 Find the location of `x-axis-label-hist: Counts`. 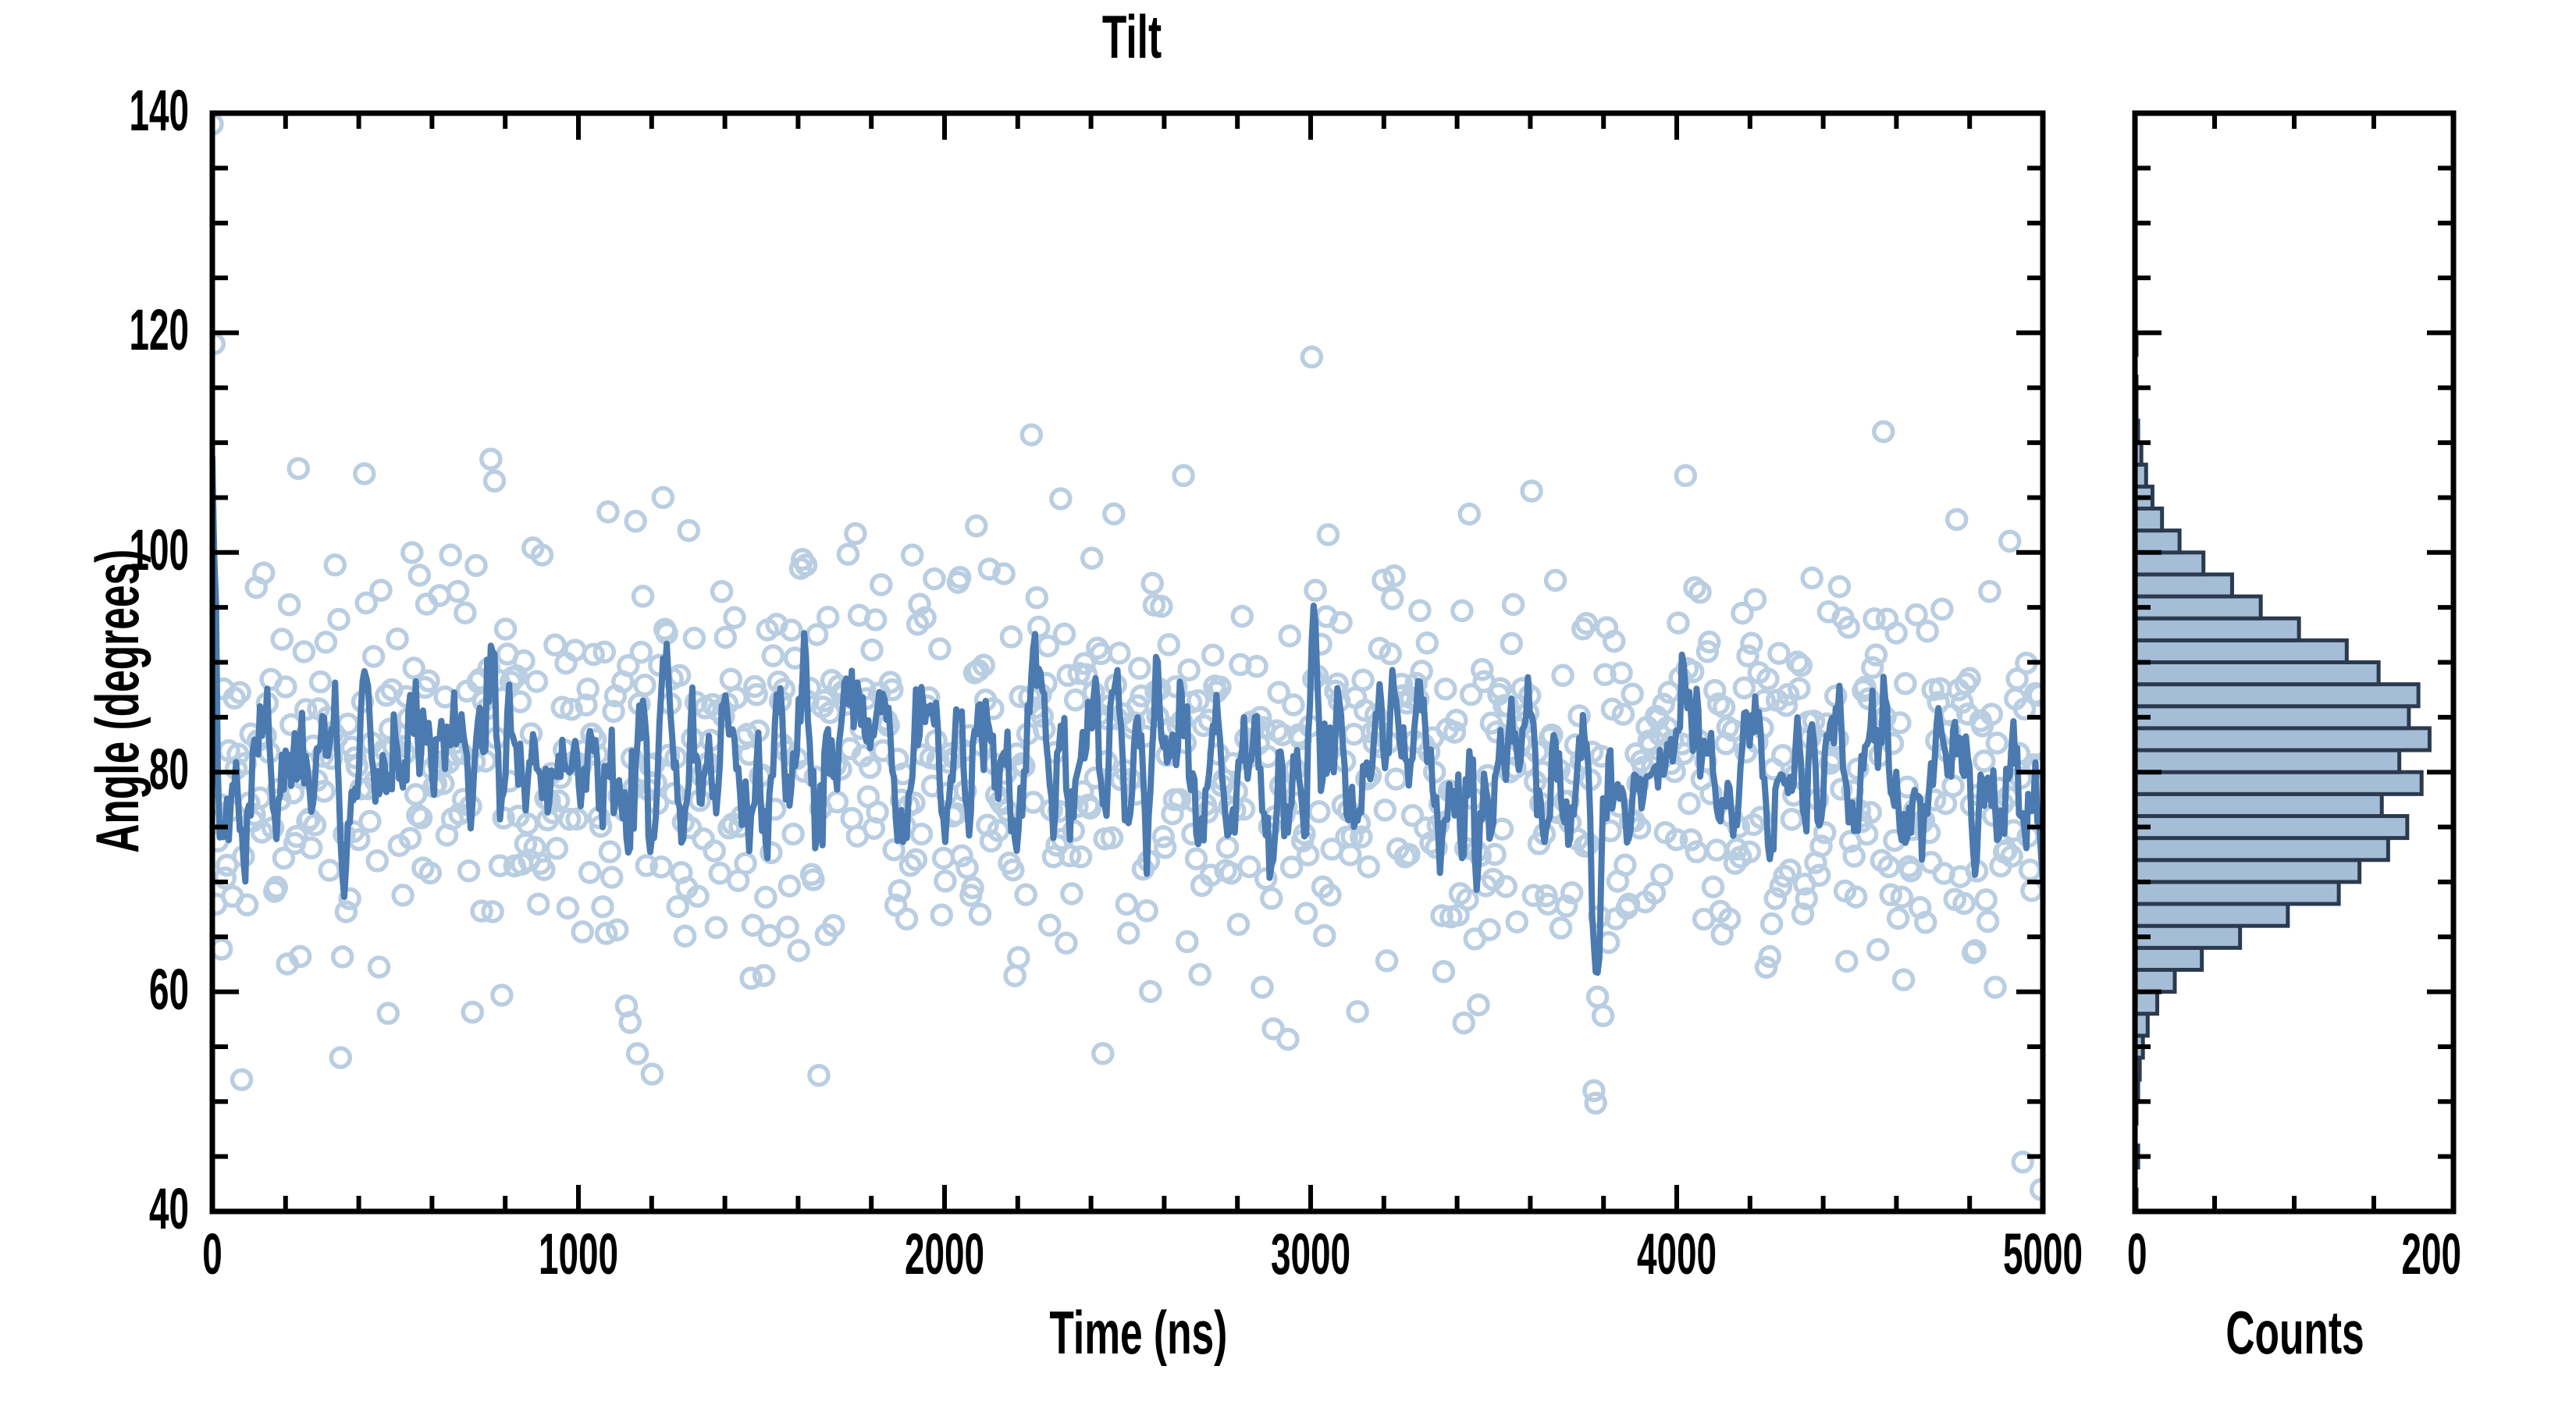

x-axis-label-hist: Counts is located at coordinates (2295, 1333).